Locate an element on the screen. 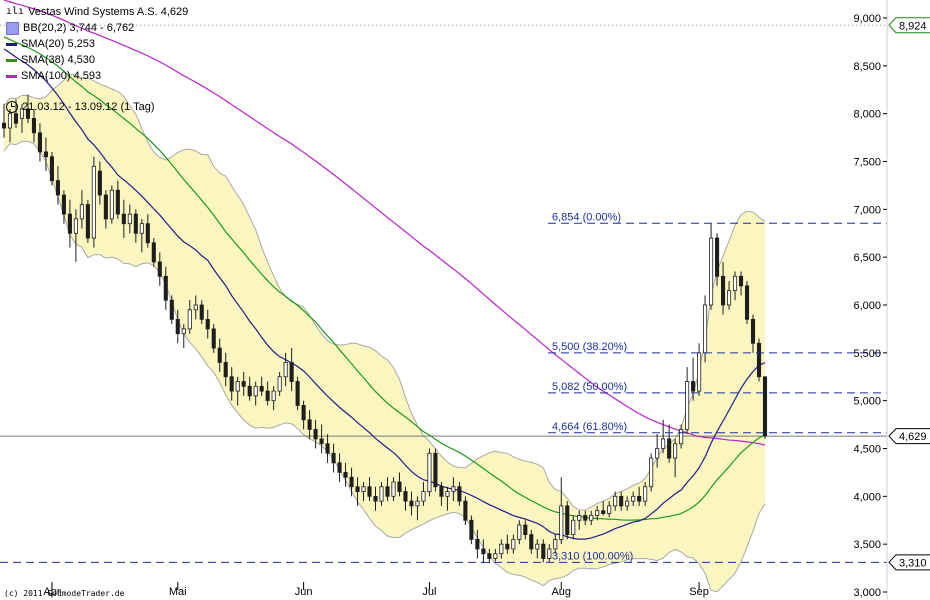 Image resolution: width=930 pixels, height=600 pixels. x-tick-label: Jun is located at coordinates (304, 592).